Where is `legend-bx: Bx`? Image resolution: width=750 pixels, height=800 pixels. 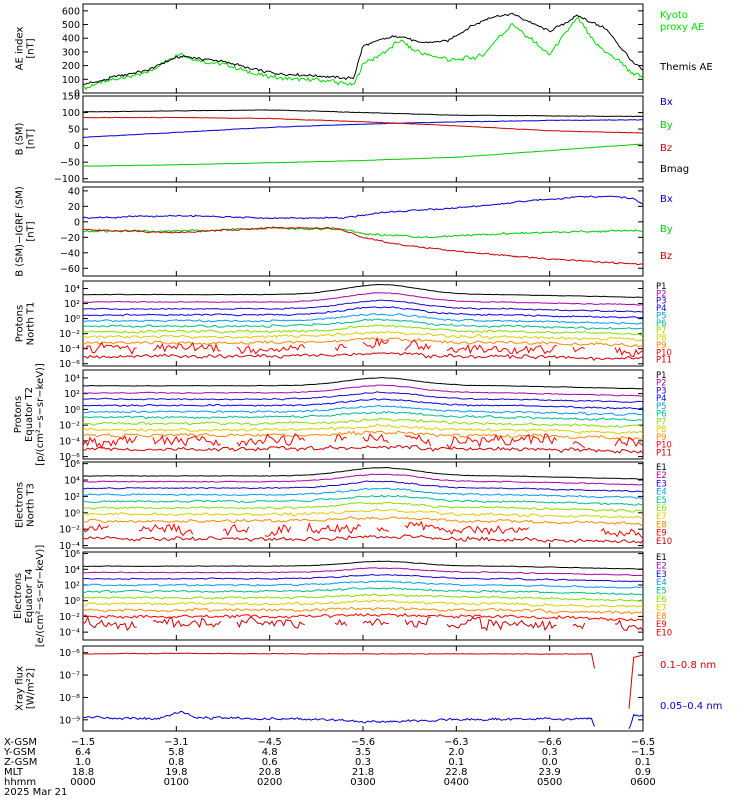 legend-bx: Bx is located at coordinates (666, 102).